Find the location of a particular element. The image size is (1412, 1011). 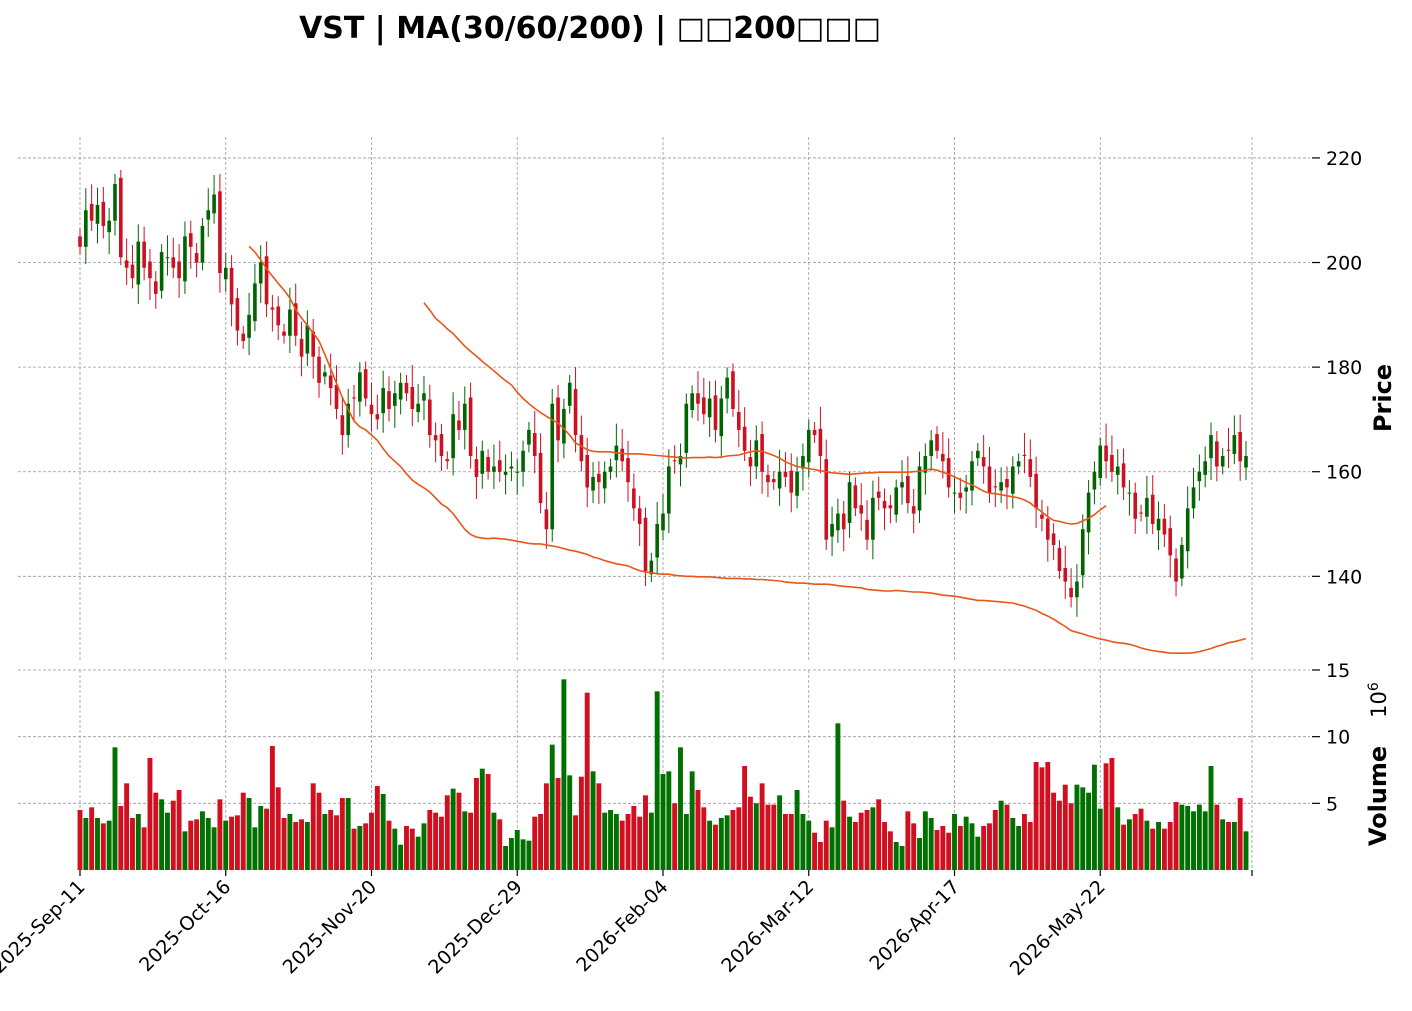

volume-axis-label: Volume is located at coordinates (1378, 796).